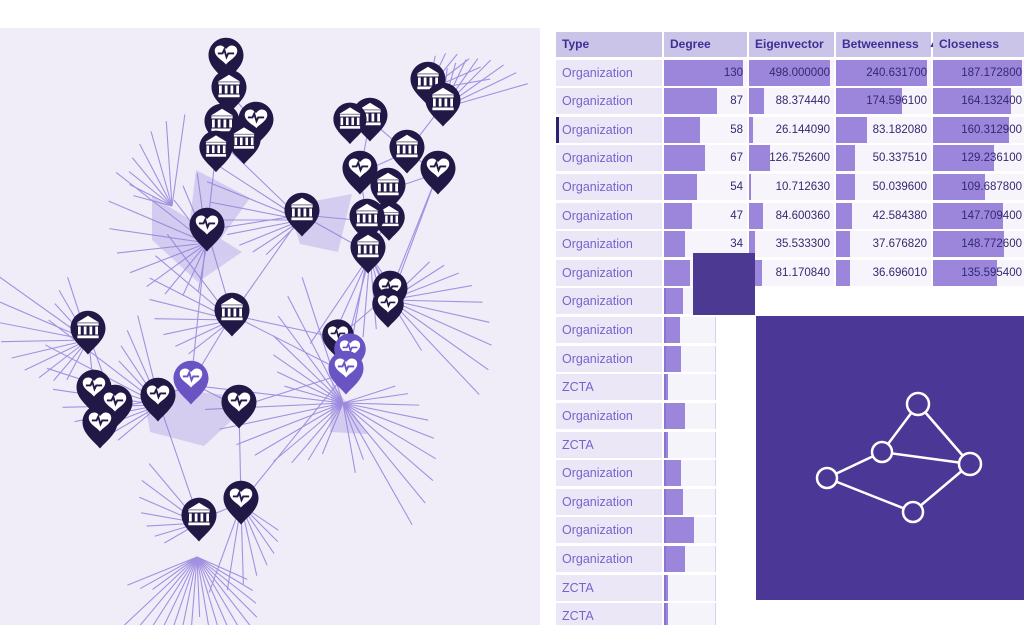  I want to click on column-header-betweenness: Betweenness ▲, so click(886, 44).